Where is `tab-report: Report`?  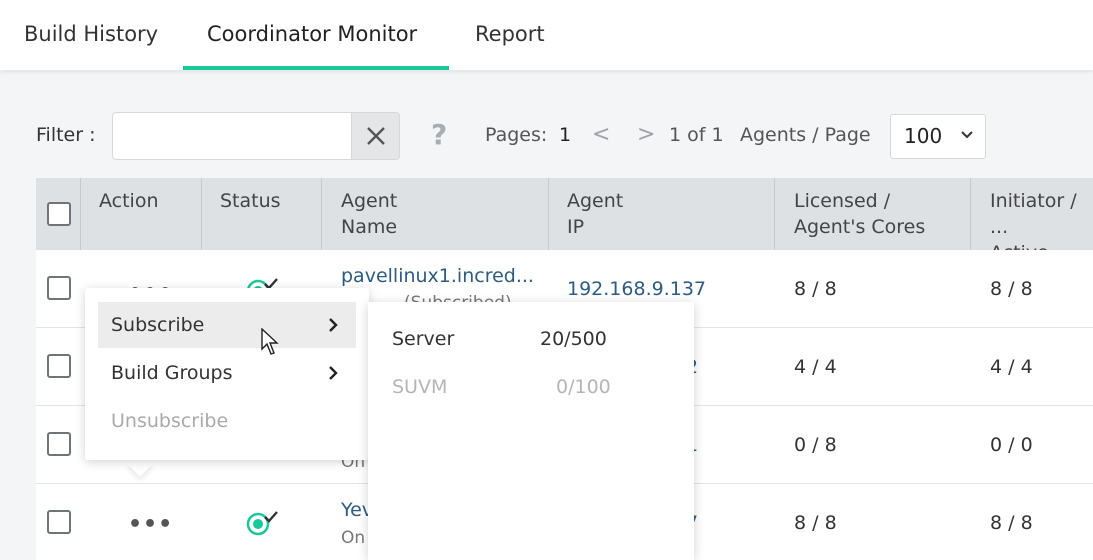 tab-report: Report is located at coordinates (510, 34).